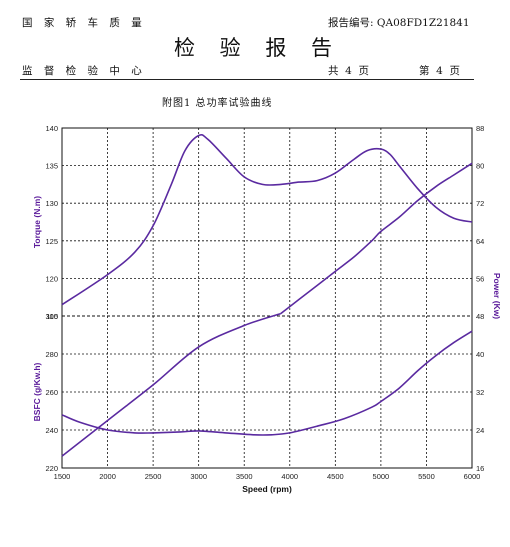  I want to click on torque-tick-label: 140, so click(51, 128).